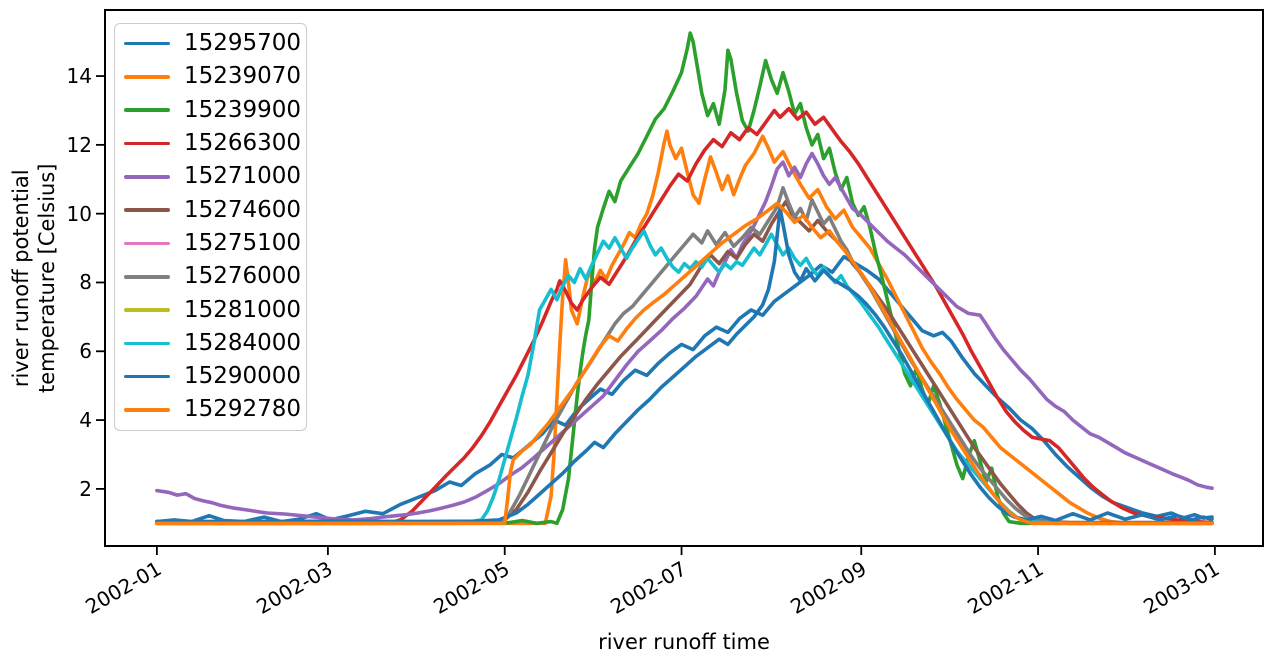  I want to click on y-tick-label: 10, so click(79, 213).